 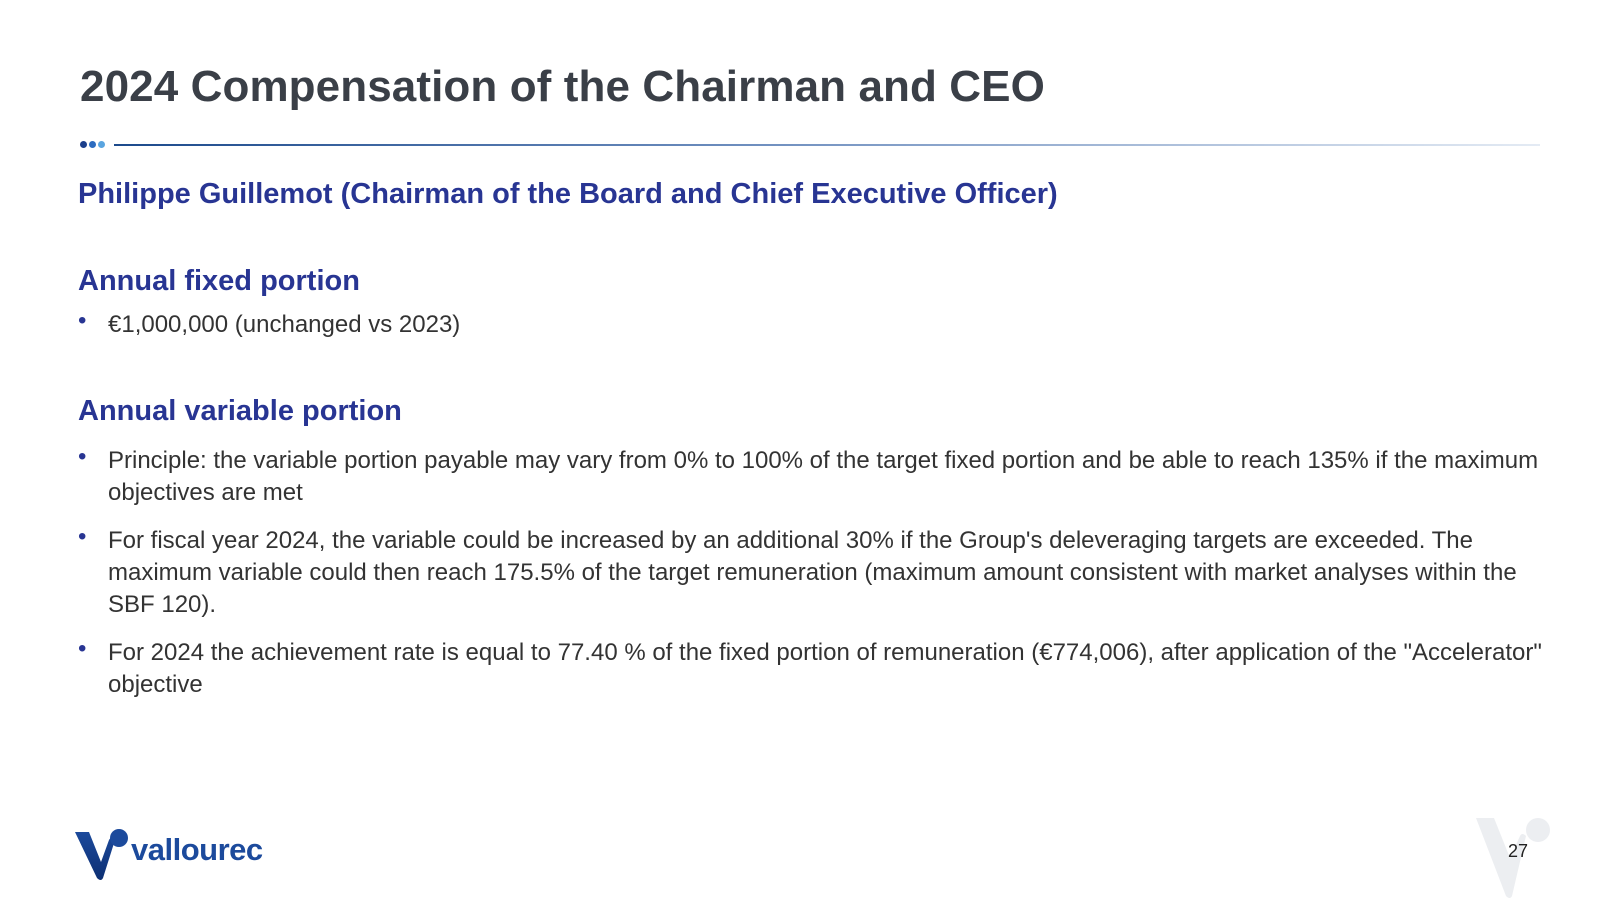 I want to click on section-heading-variable: Annual variable portion, so click(x=240, y=411).